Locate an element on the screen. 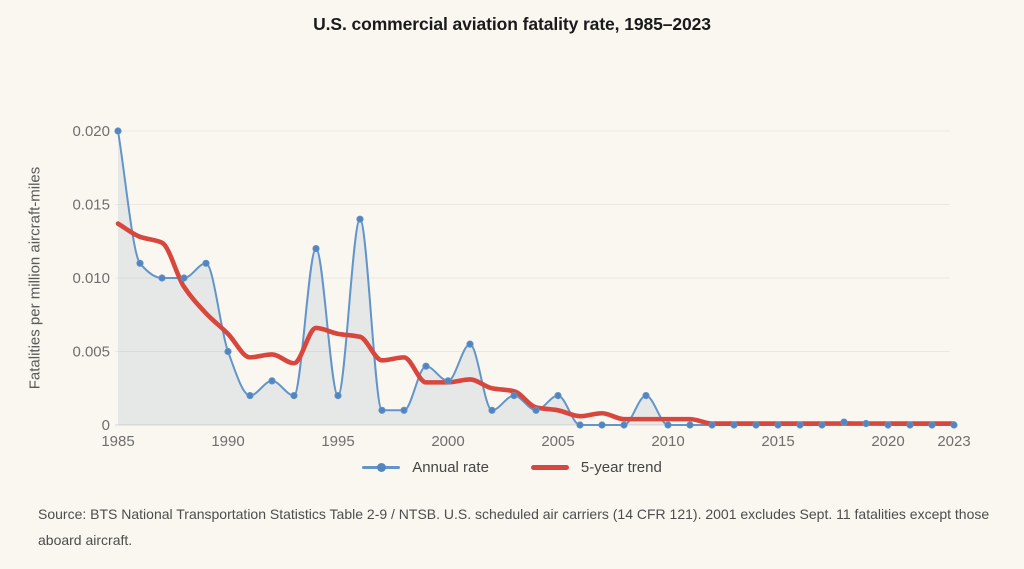 This screenshot has width=1024, height=569. svg-text: 2000 is located at coordinates (447, 441).